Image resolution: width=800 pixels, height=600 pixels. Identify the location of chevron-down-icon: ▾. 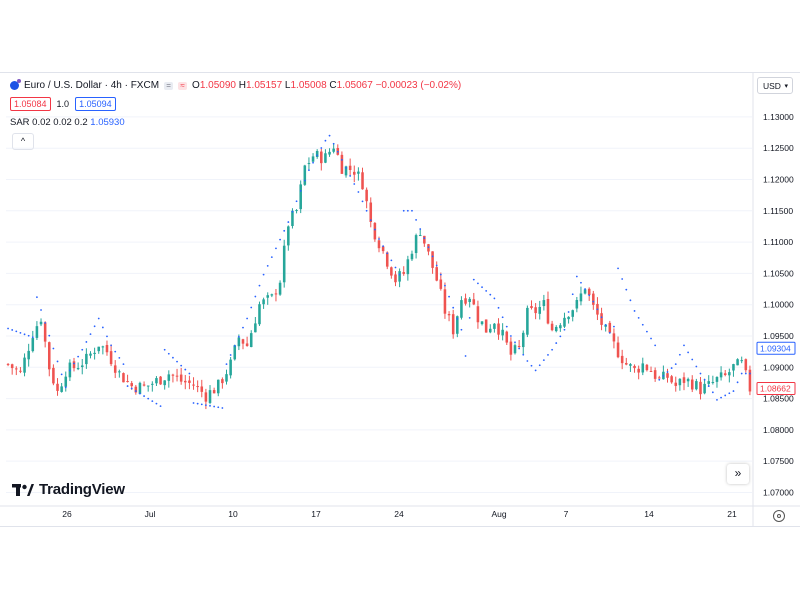
(786, 86).